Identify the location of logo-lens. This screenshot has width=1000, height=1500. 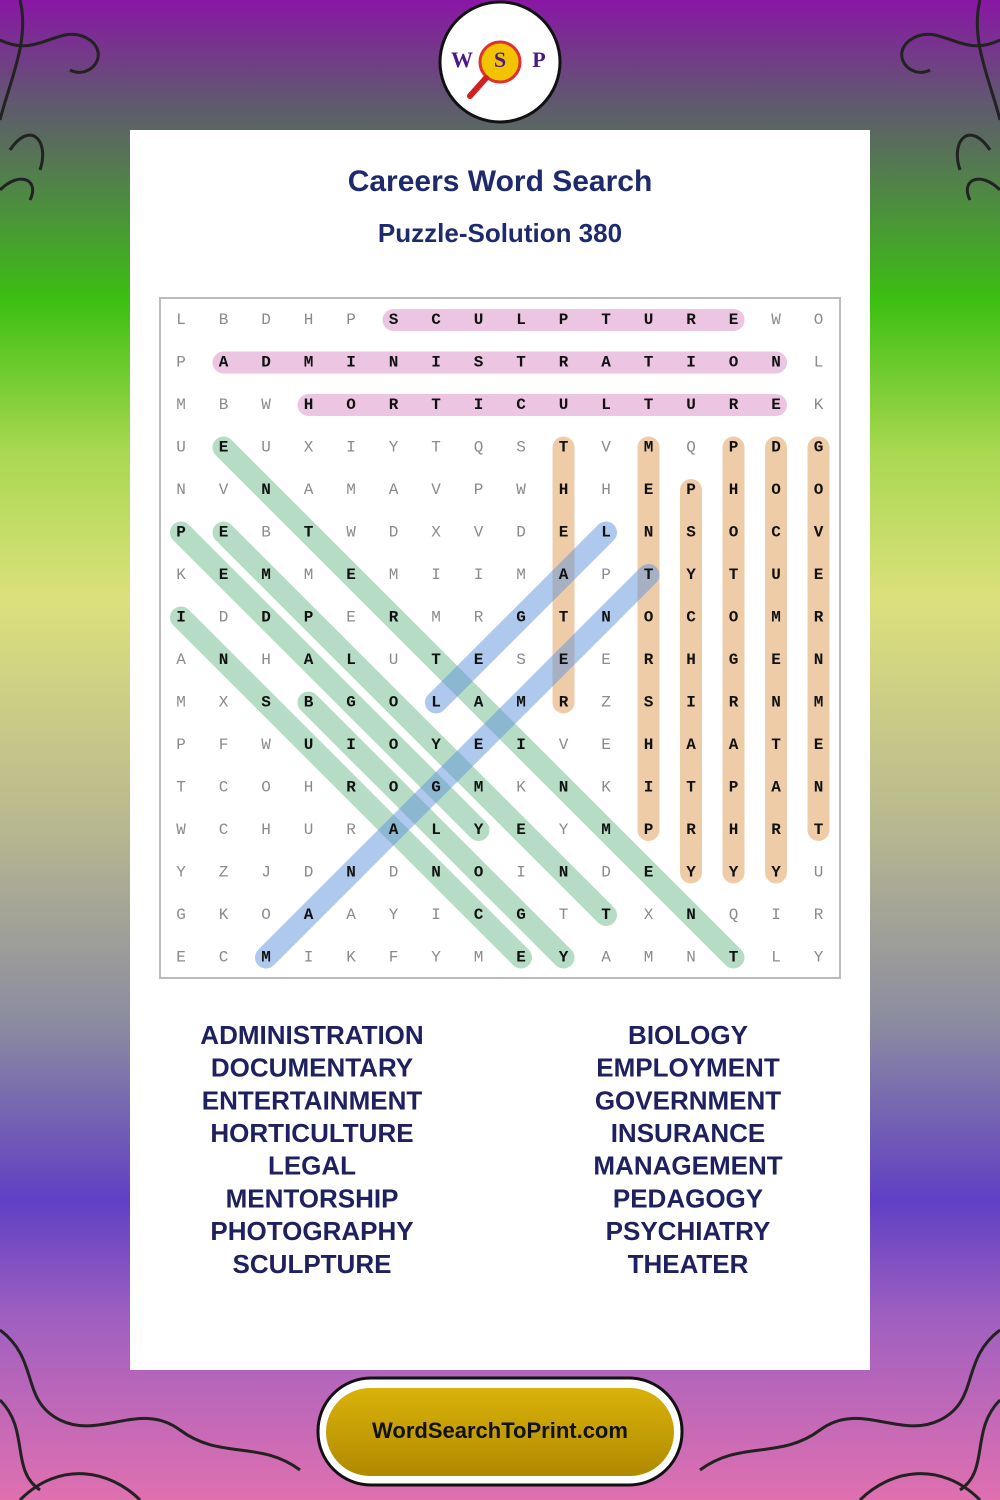
(500, 62).